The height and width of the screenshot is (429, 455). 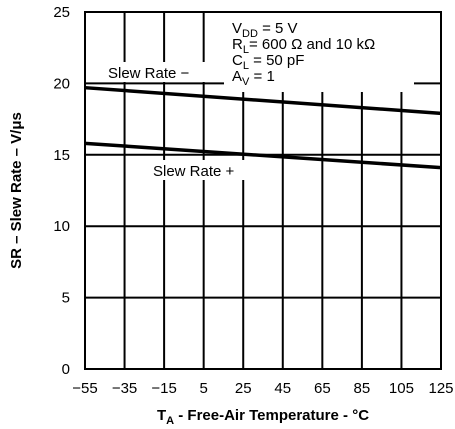 I want to click on y-tick-label: 10, so click(x=61, y=226).